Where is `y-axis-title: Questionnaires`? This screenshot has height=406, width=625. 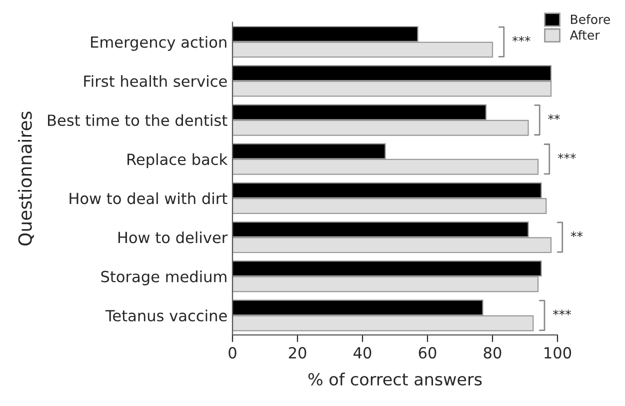 y-axis-title: Questionnaires is located at coordinates (26, 179).